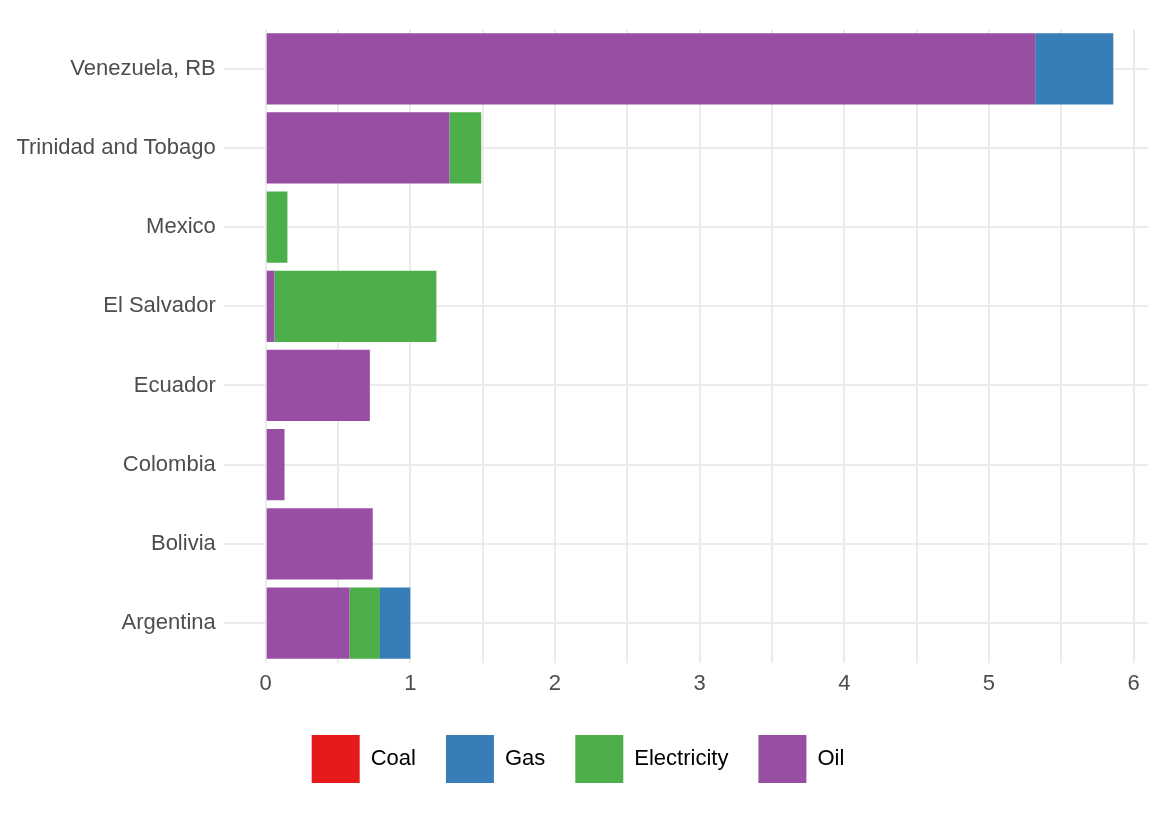 The image size is (1168, 822). Describe the element at coordinates (555, 682) in the screenshot. I see `x-tick-label: 2` at that location.